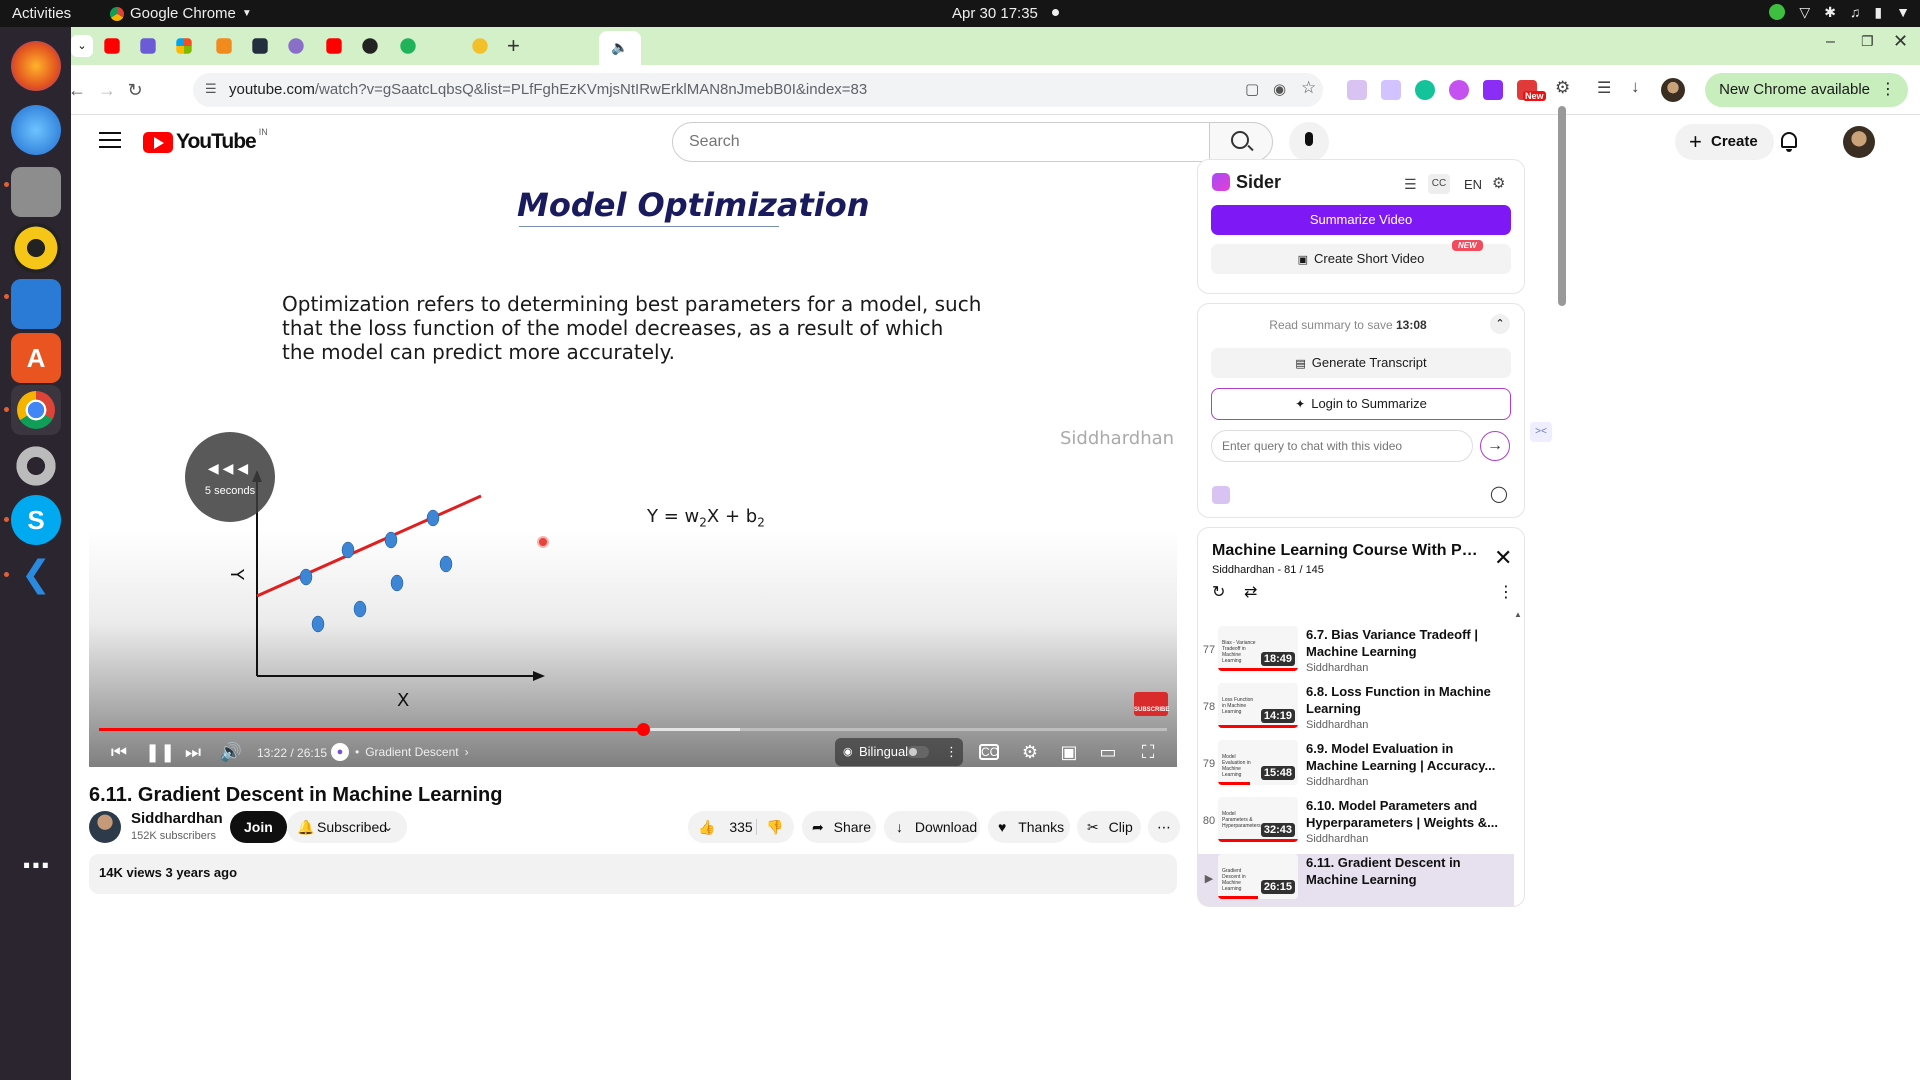  I want to click on sider-language: EN, so click(1473, 184).